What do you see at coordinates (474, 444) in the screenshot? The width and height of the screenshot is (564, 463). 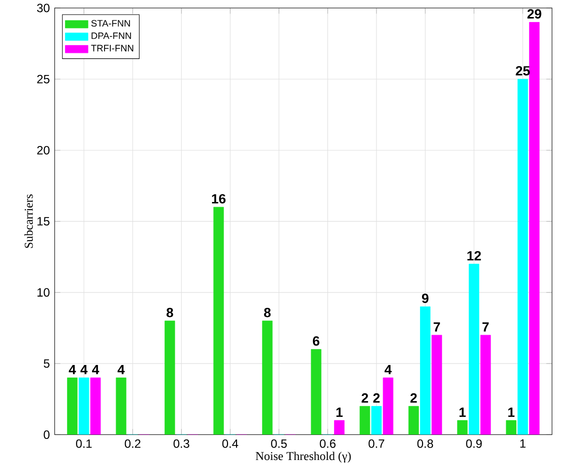 I see `x-tick-label: 0.9` at bounding box center [474, 444].